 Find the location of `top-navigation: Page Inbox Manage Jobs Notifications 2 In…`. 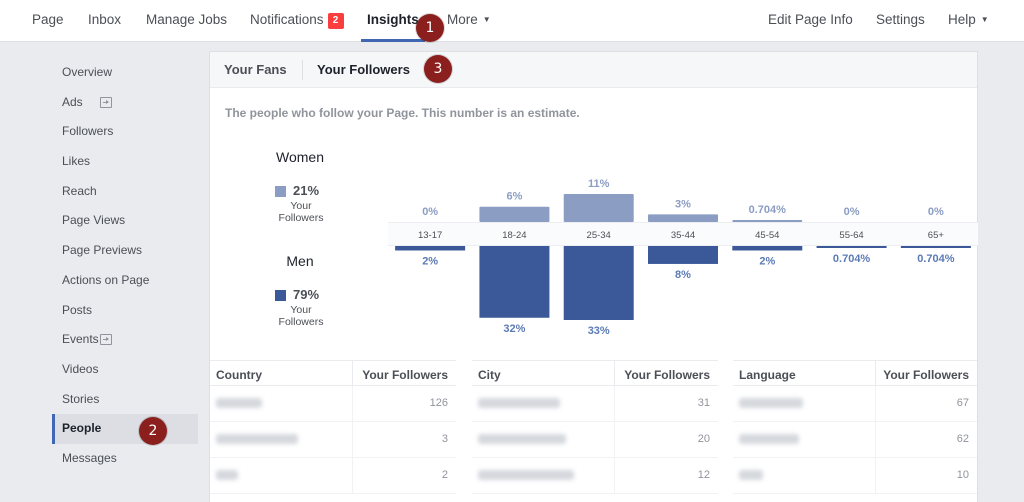

top-navigation: Page Inbox Manage Jobs Notifications 2 In… is located at coordinates (512, 21).